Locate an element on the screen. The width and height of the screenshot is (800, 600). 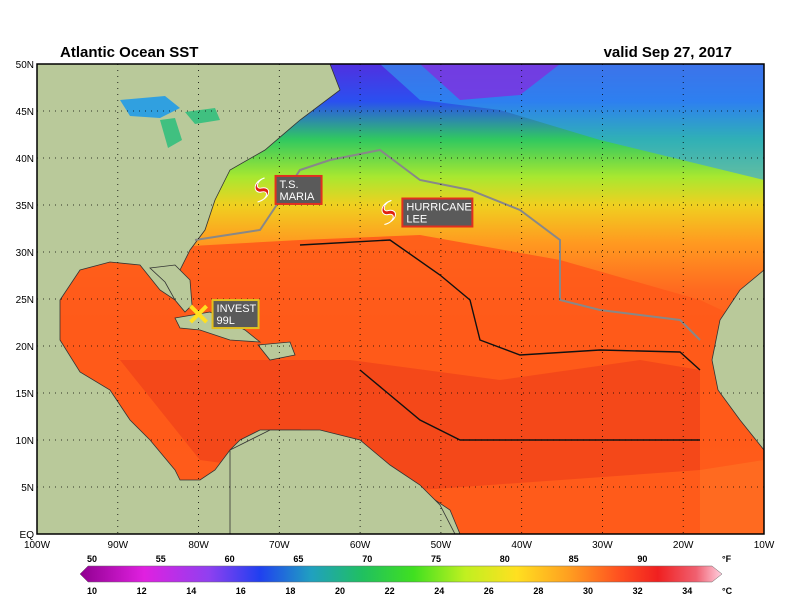
lat-label: 45N is located at coordinates (25, 112).